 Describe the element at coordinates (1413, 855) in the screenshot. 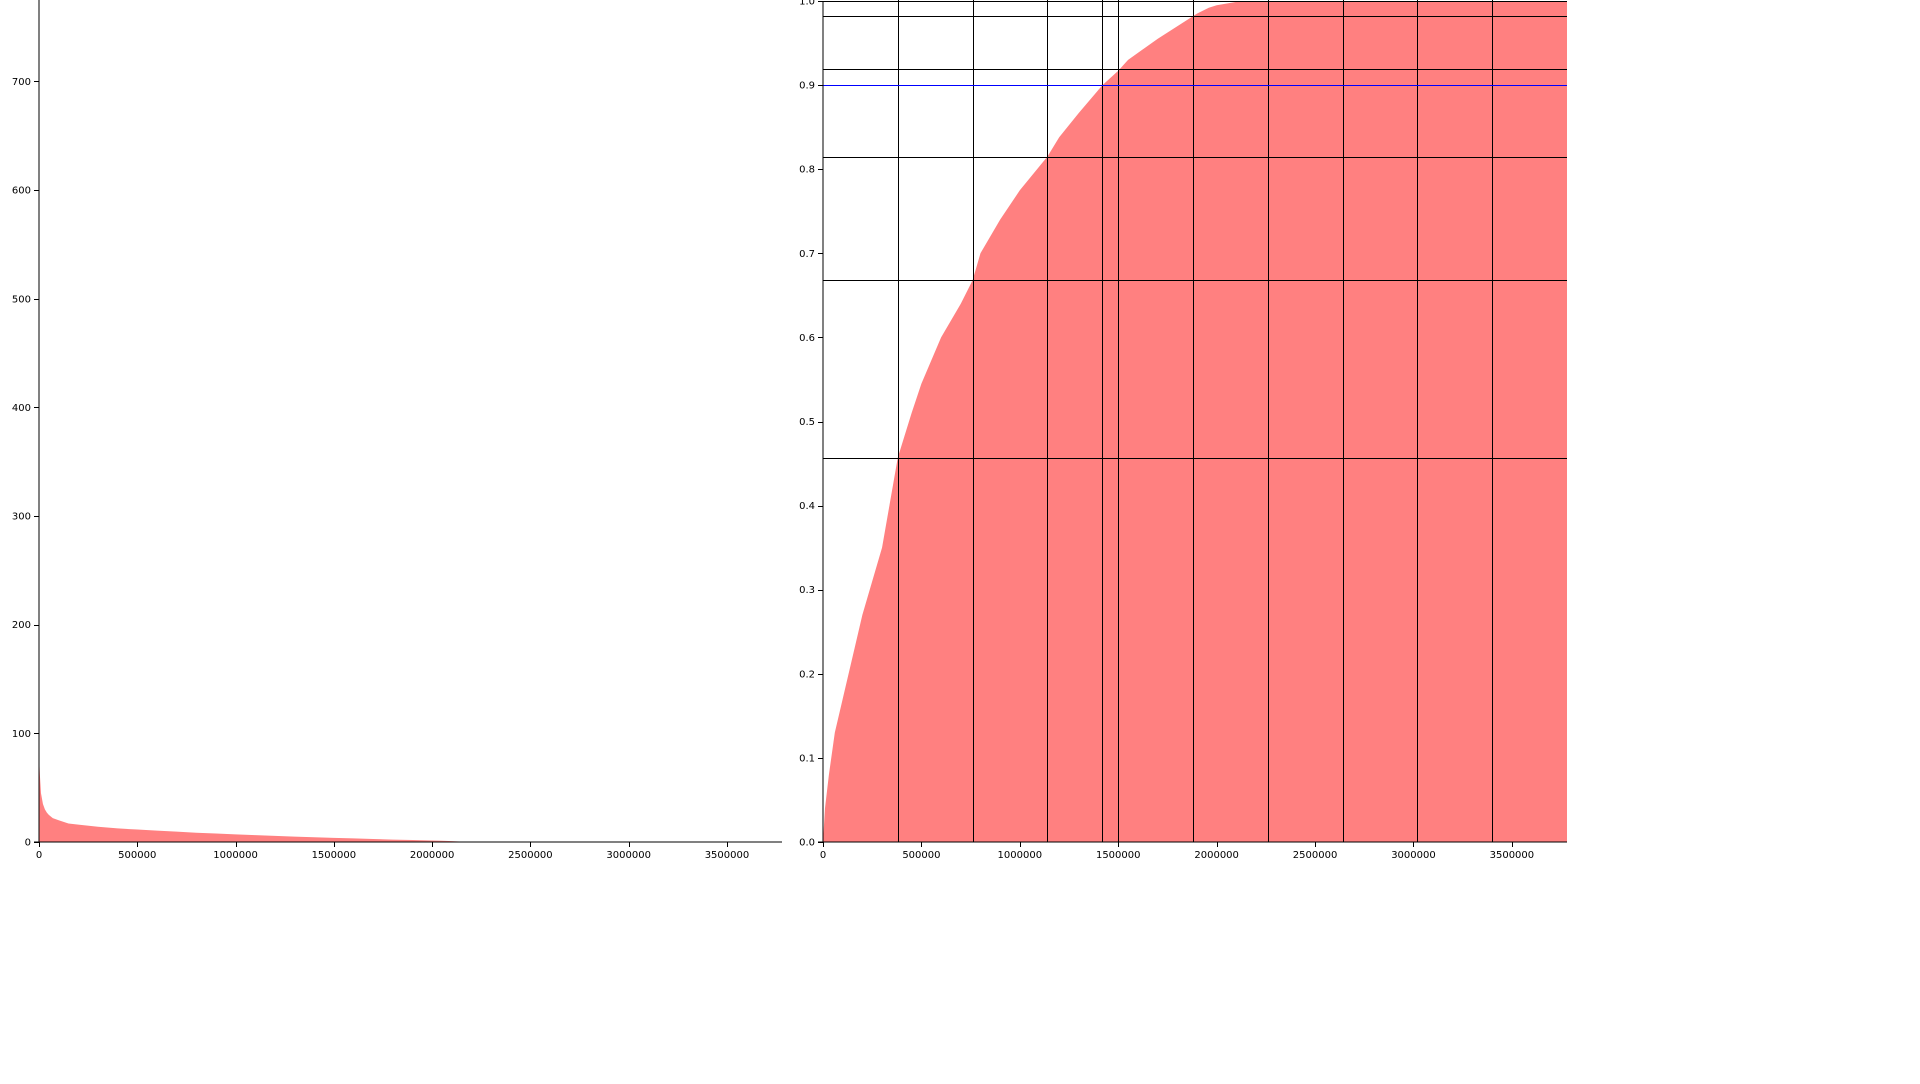

I see `cumulative-x-tick-label: 3000000` at that location.